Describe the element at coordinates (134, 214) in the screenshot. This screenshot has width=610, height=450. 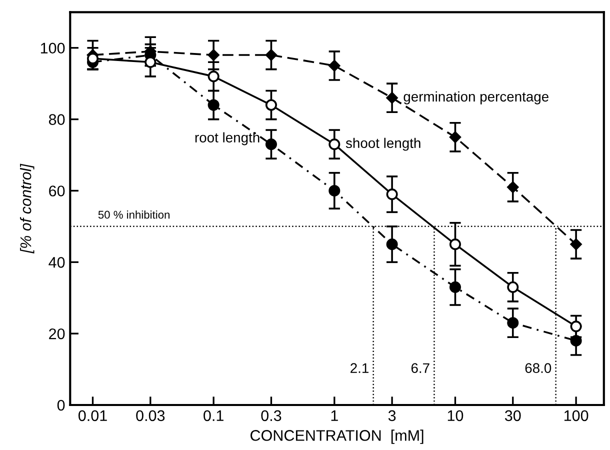
I see `ref-line-label: 50 % inhibition` at that location.